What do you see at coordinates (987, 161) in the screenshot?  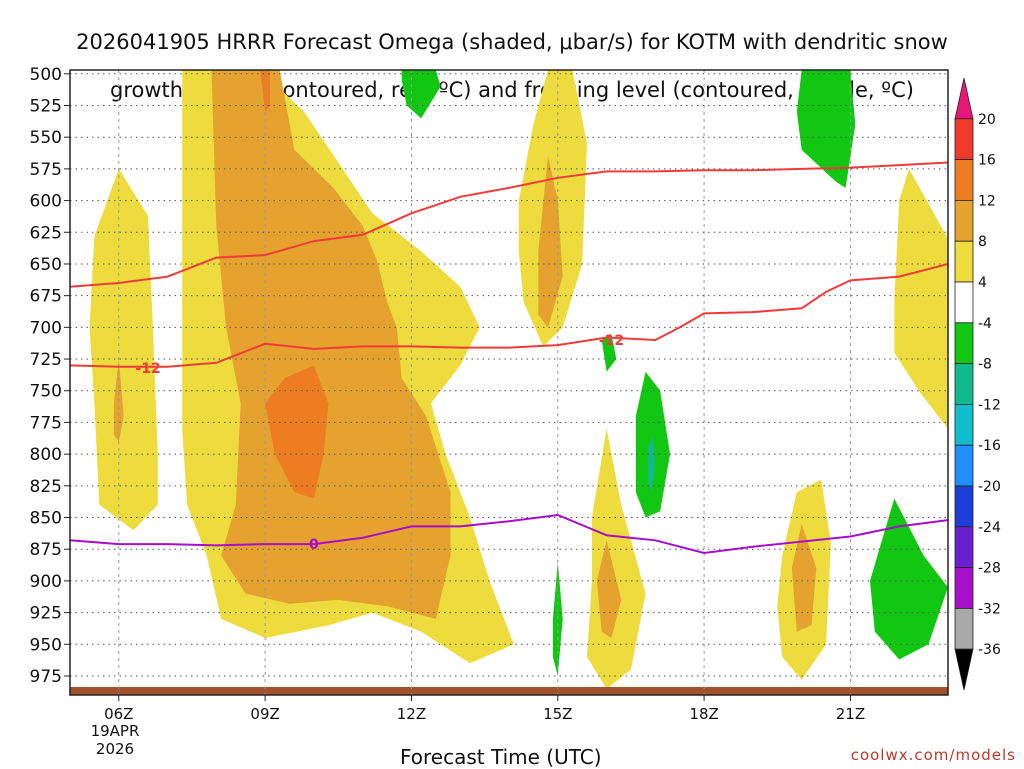 I see `colorbar-label-1: 16` at bounding box center [987, 161].